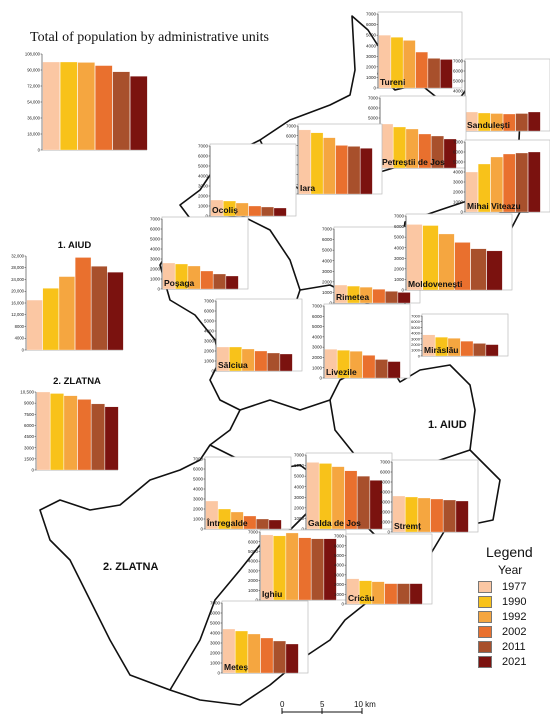 The width and height of the screenshot is (550, 725). What do you see at coordinates (513, 601) in the screenshot?
I see `legend-item: 1990` at bounding box center [513, 601].